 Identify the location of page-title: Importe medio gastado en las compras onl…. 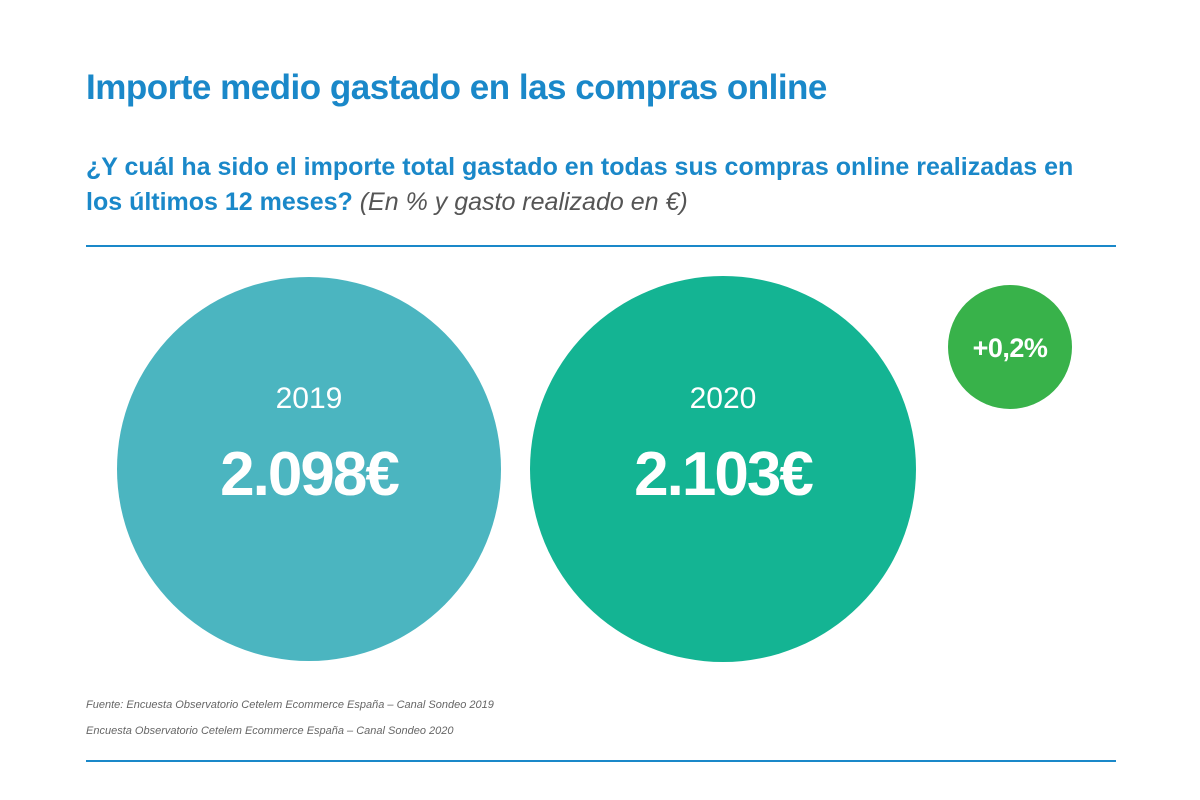
(456, 87).